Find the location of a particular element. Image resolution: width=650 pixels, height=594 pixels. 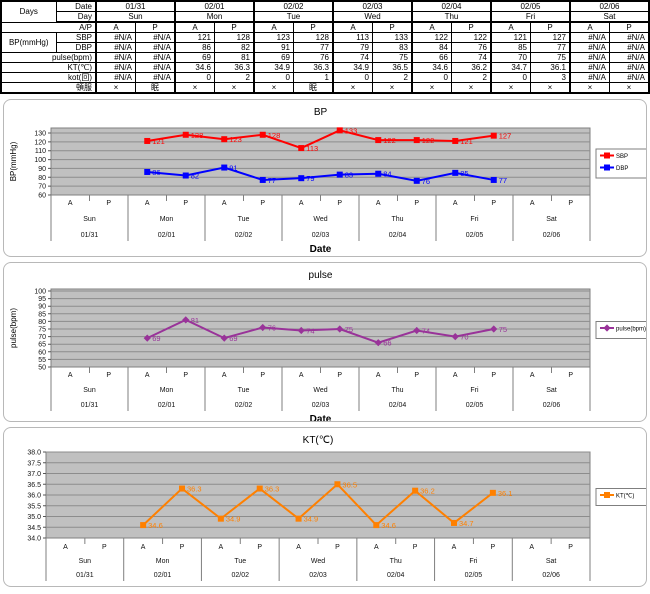

pulse-value-cell: 66 is located at coordinates (431, 57).